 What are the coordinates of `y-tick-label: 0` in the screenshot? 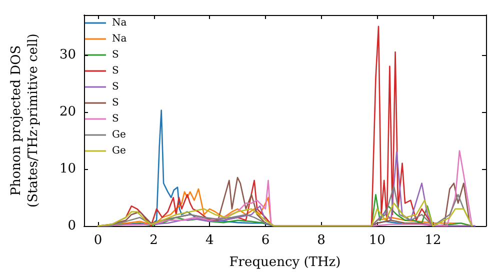 It's located at (72, 226).